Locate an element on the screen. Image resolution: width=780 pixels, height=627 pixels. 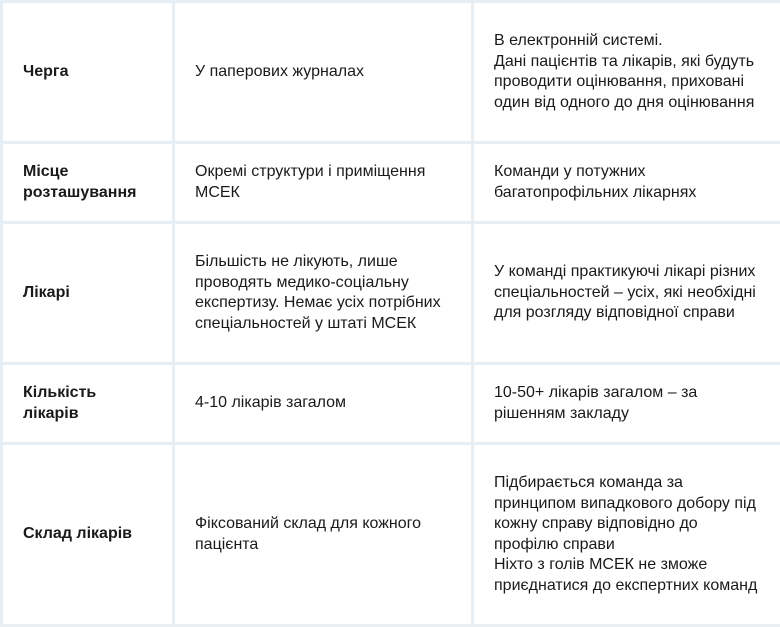
old-value: Окремі структури і приміщення МСЕК is located at coordinates (323, 183).